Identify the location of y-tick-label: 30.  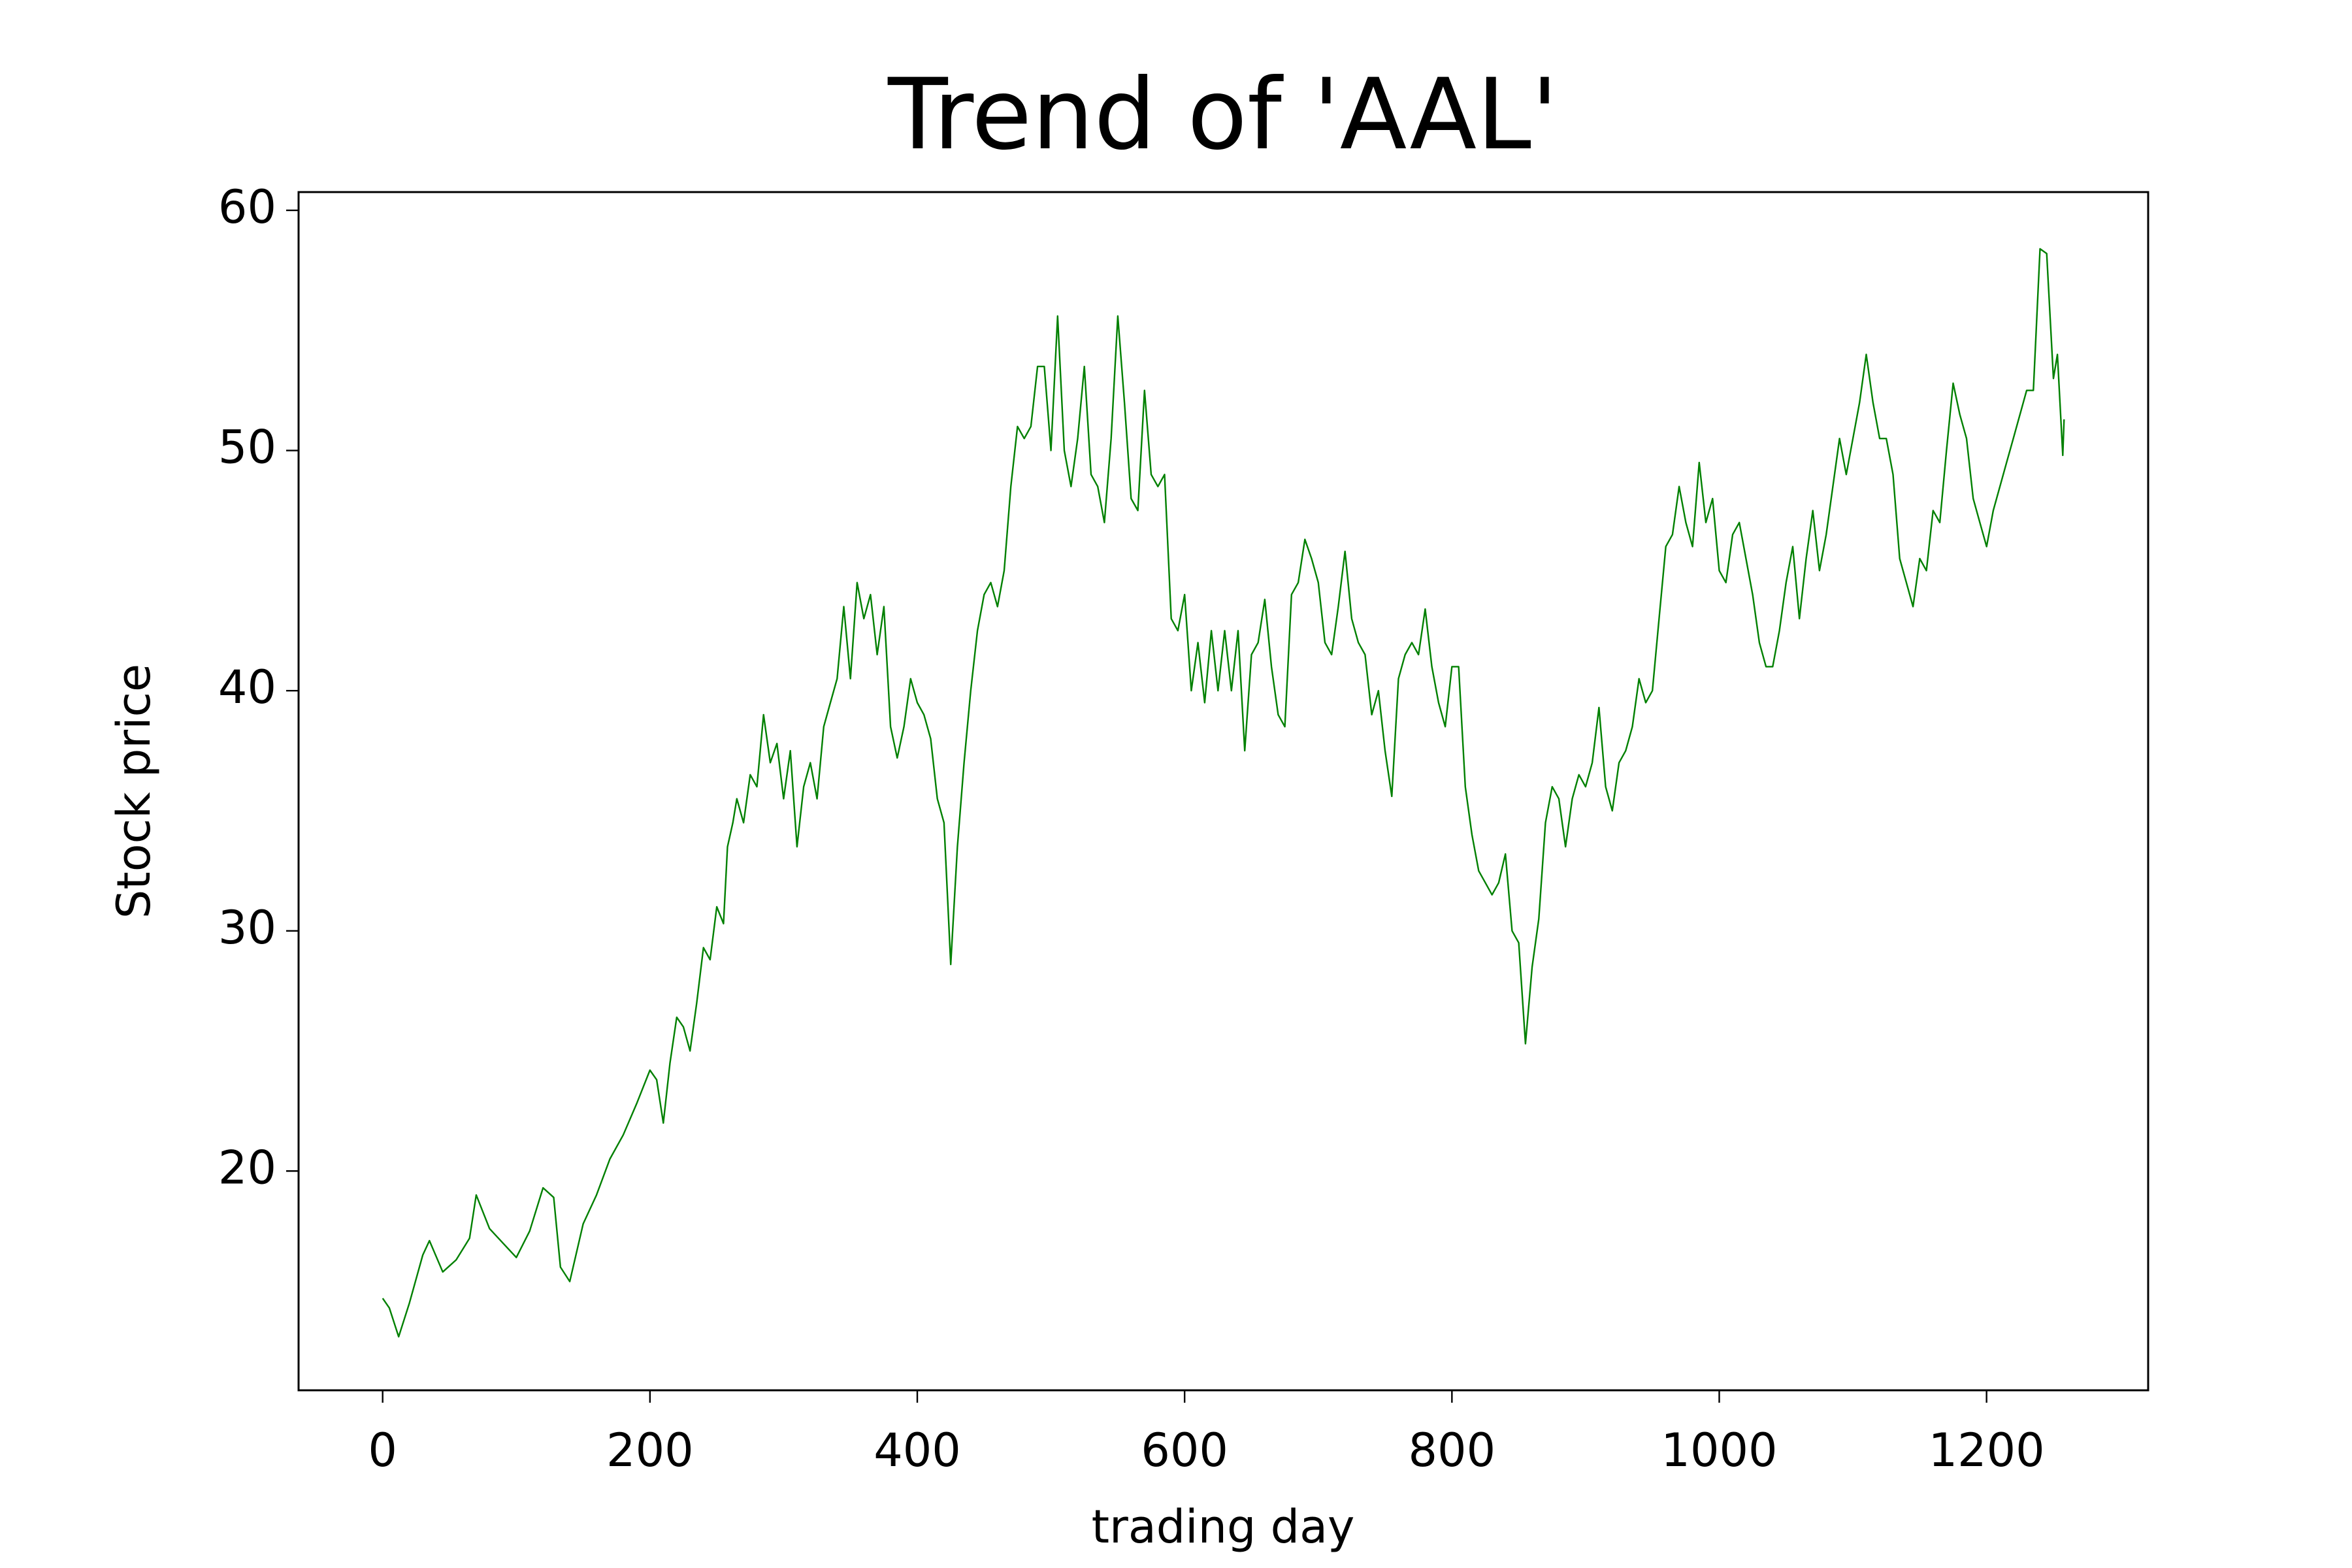
(247, 928).